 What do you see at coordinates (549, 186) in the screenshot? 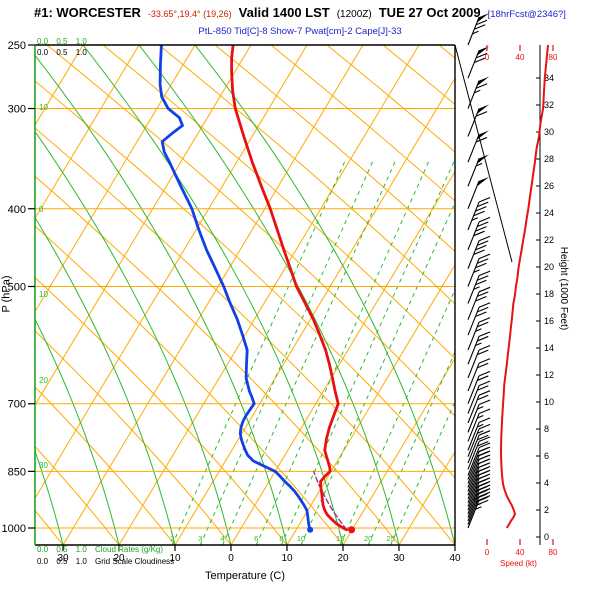
I see `height-tick-label: 26` at bounding box center [549, 186].